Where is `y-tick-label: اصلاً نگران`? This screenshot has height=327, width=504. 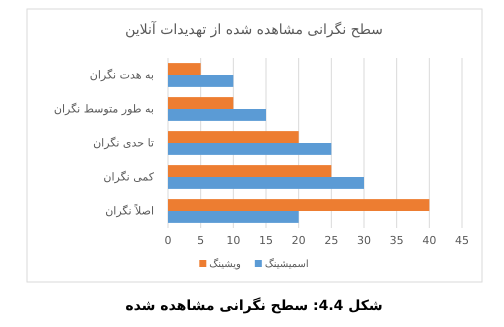
y-tick-label: اصلاً نگران is located at coordinates (129, 210).